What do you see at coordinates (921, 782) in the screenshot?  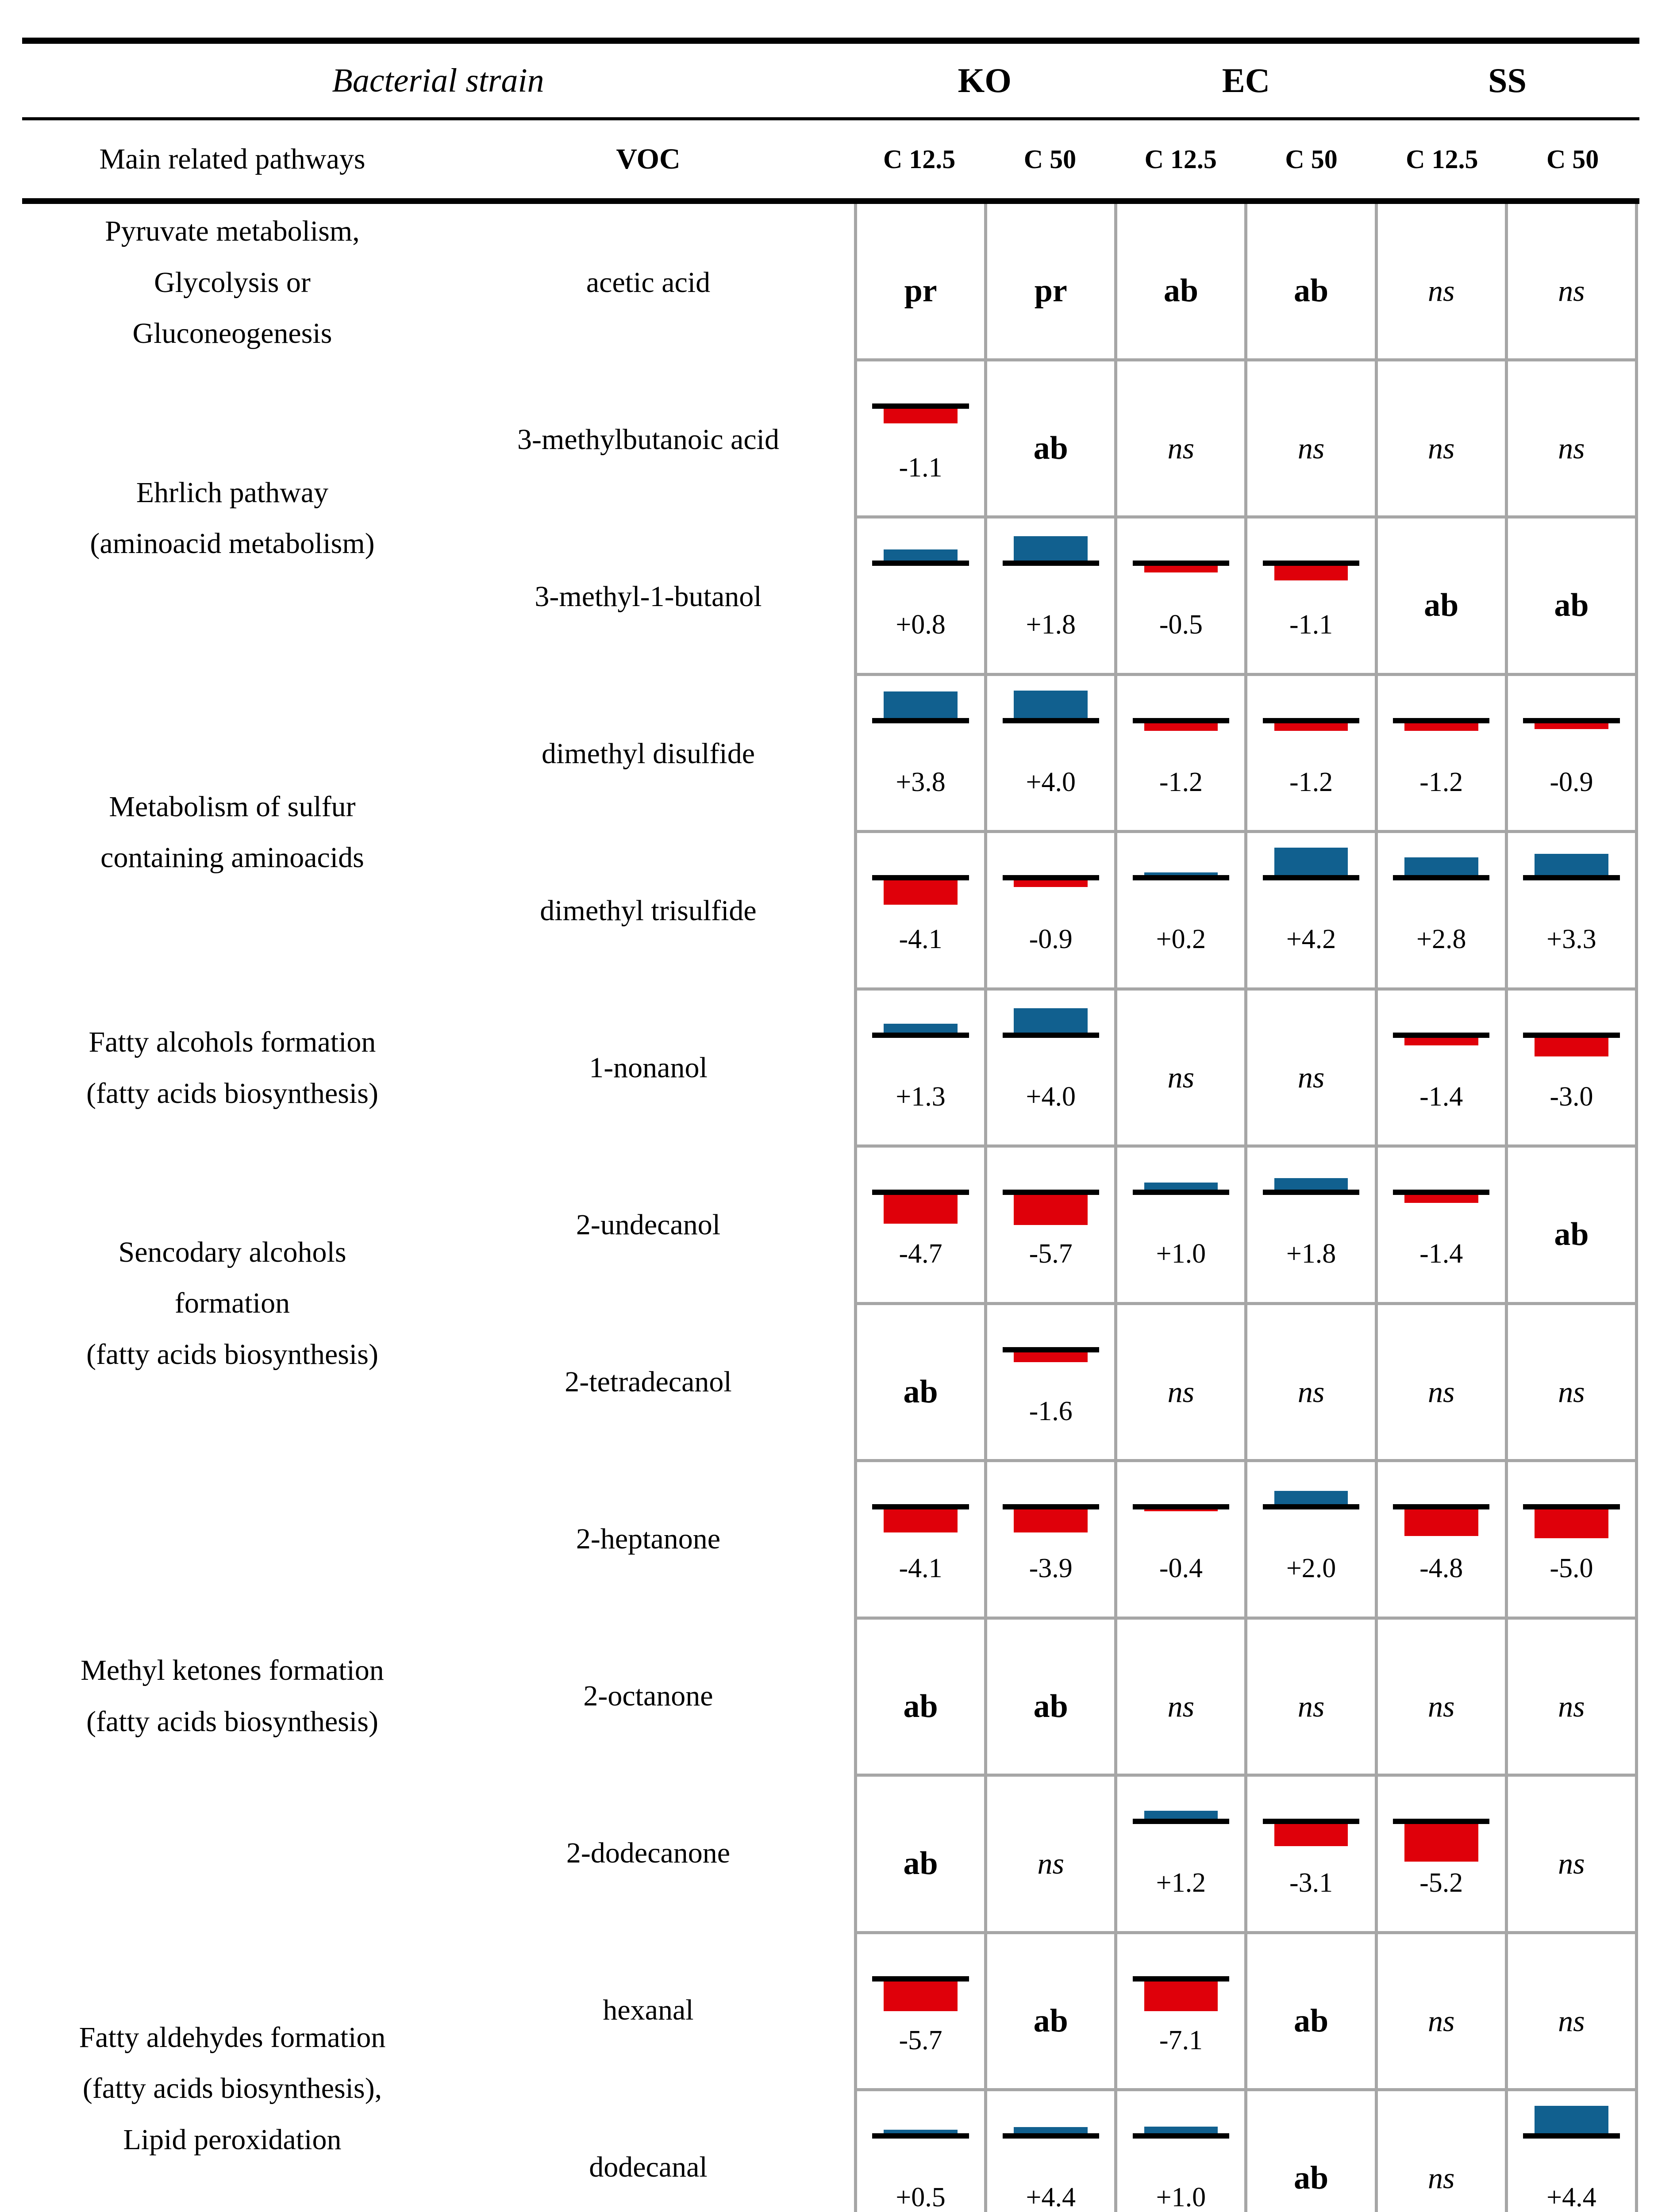 I see `fold-change-value: +3.8` at bounding box center [921, 782].